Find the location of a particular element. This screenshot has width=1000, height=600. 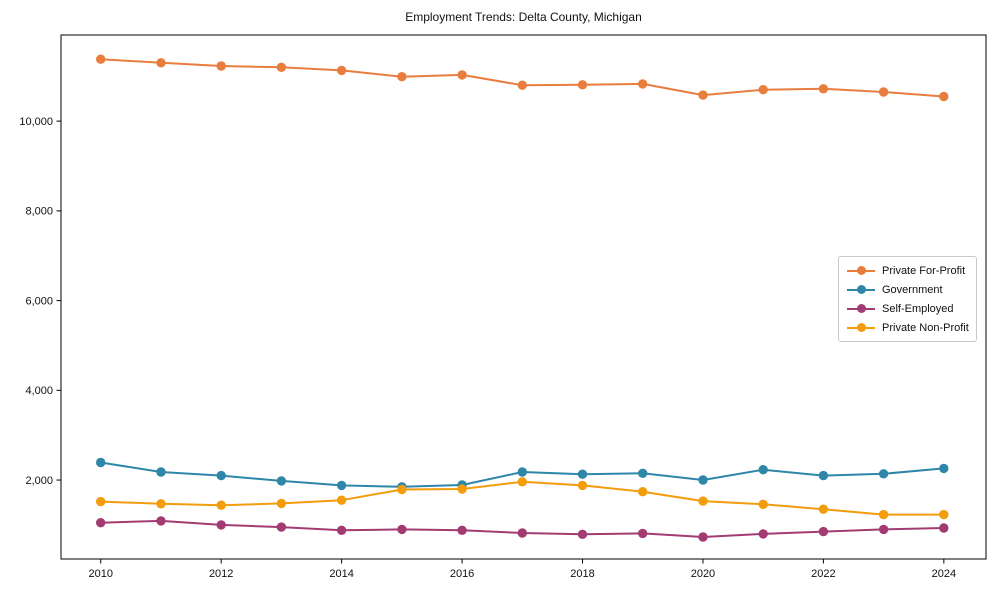

legend-item-self-employed: Self-Employed is located at coordinates (908, 308).